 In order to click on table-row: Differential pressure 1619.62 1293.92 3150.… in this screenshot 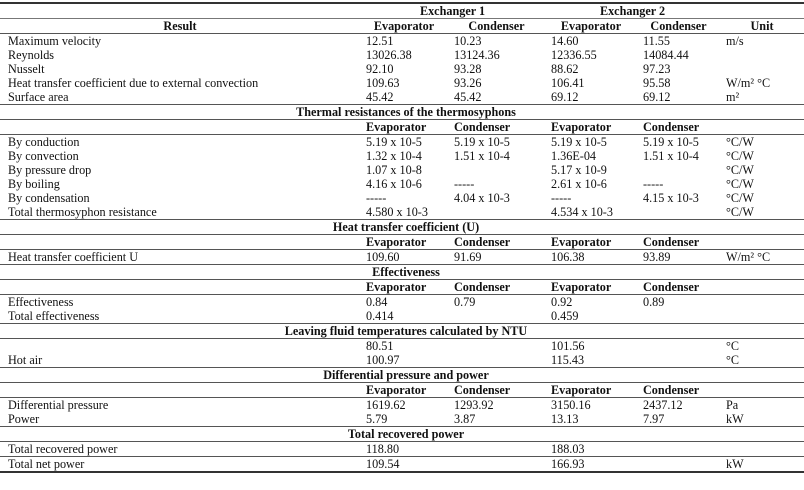, I will do `click(402, 405)`.